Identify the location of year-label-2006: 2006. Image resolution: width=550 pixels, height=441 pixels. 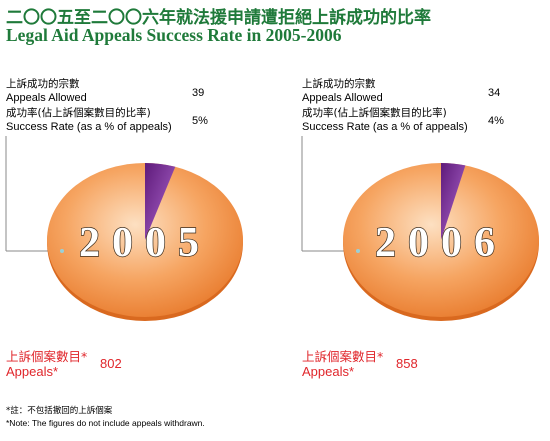
(441, 243).